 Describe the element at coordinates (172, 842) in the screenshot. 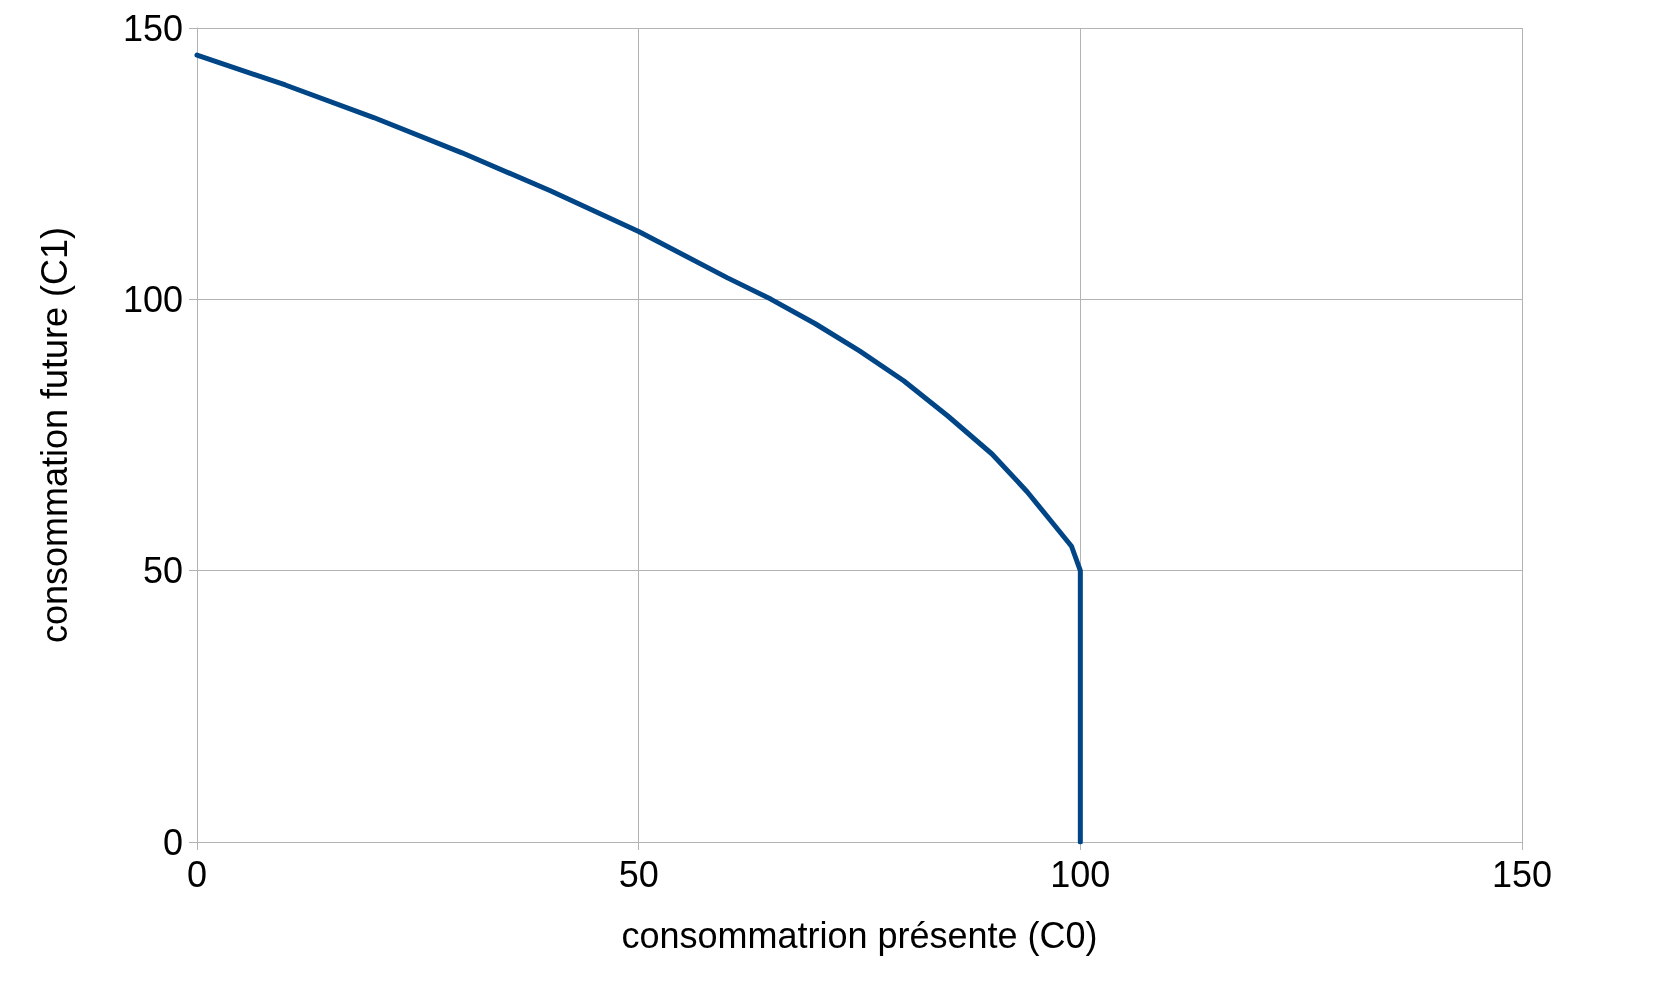

I see `y-tick-label: 0` at that location.